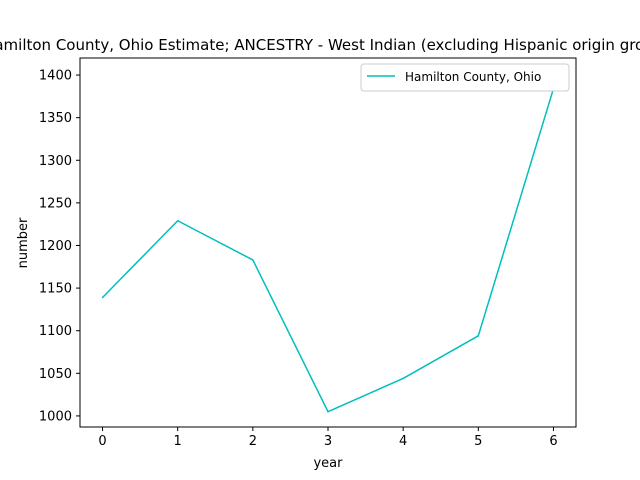  I want to click on legend-label: Hamilton County, Ohio, so click(473, 77).